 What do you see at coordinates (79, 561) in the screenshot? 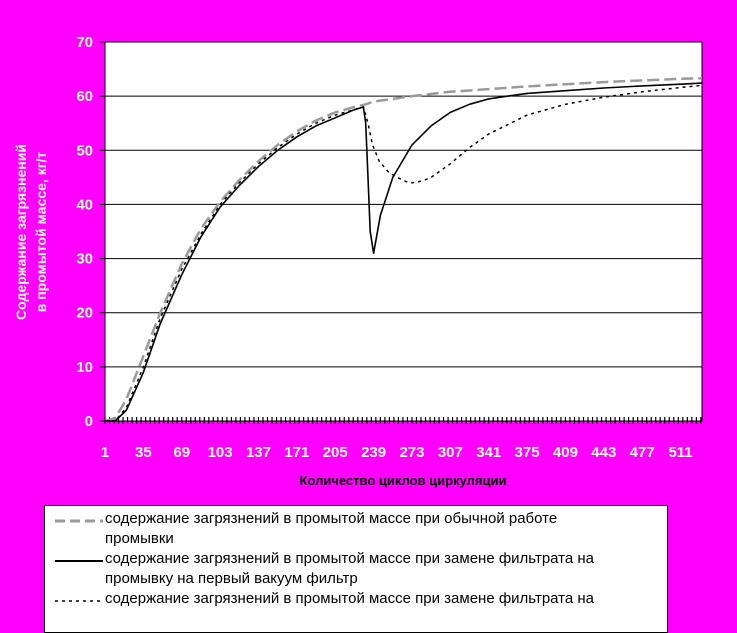
I see `legend-swatch-solid` at bounding box center [79, 561].